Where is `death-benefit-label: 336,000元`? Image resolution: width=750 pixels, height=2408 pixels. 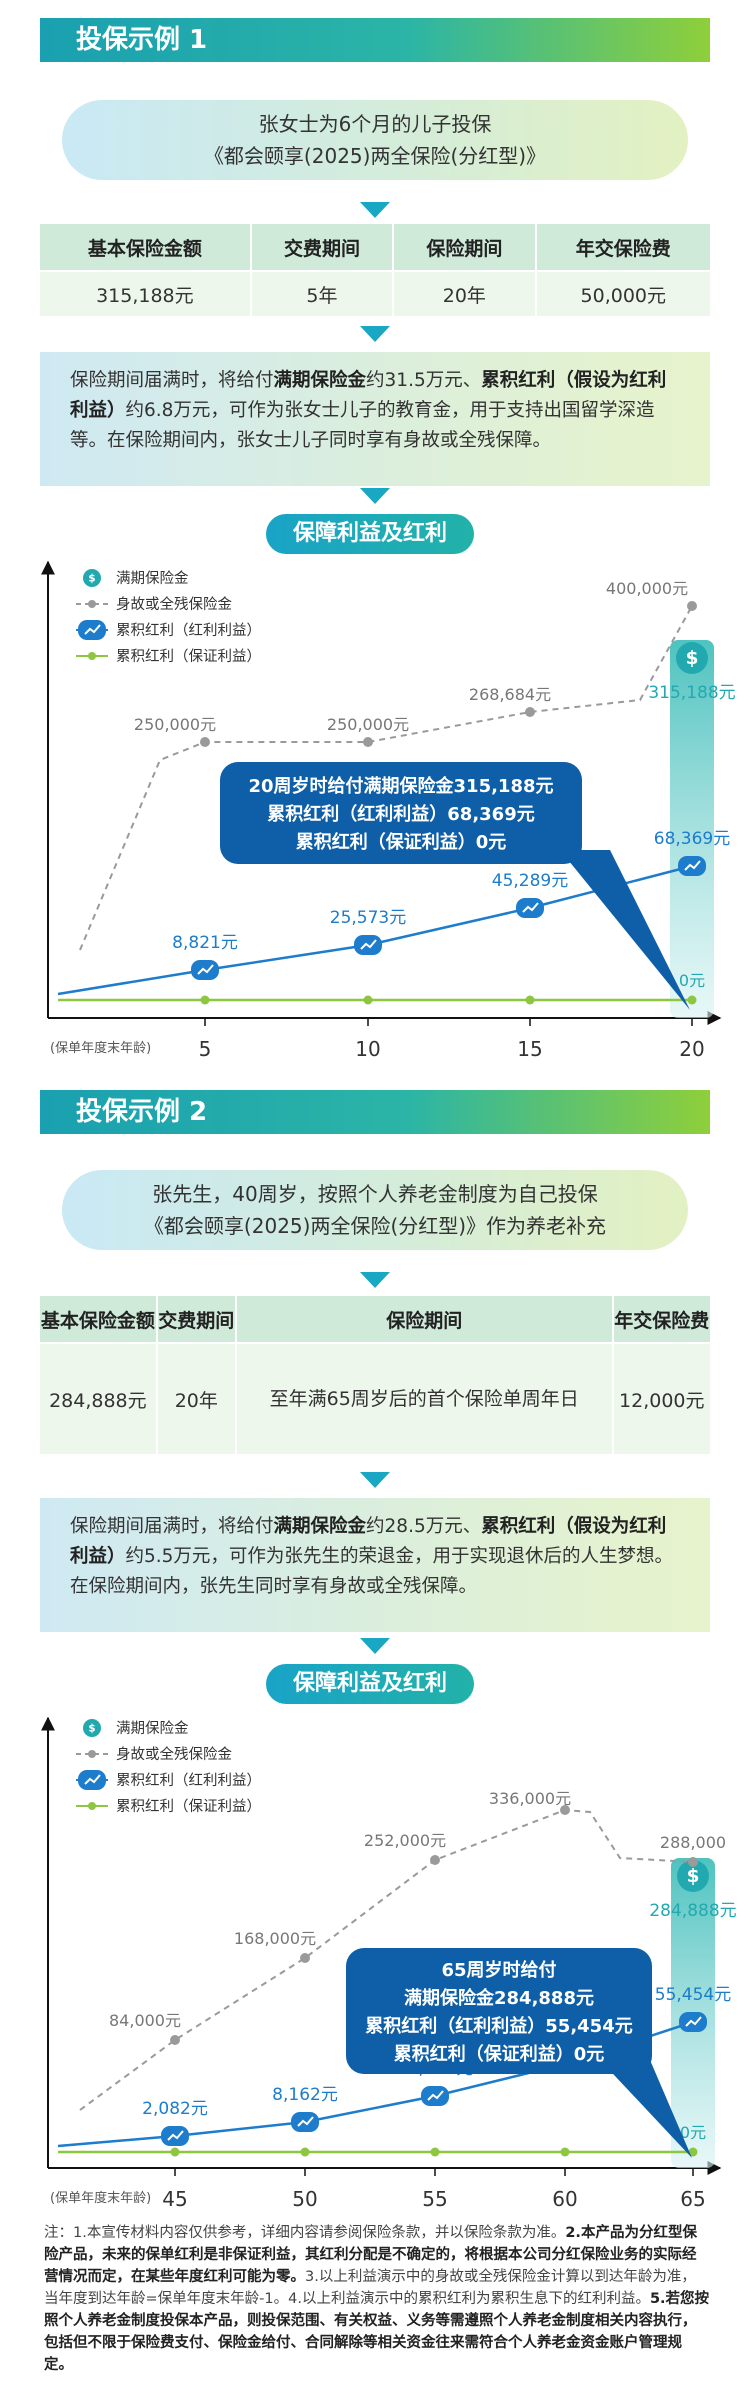 death-benefit-label: 336,000元 is located at coordinates (530, 1798).